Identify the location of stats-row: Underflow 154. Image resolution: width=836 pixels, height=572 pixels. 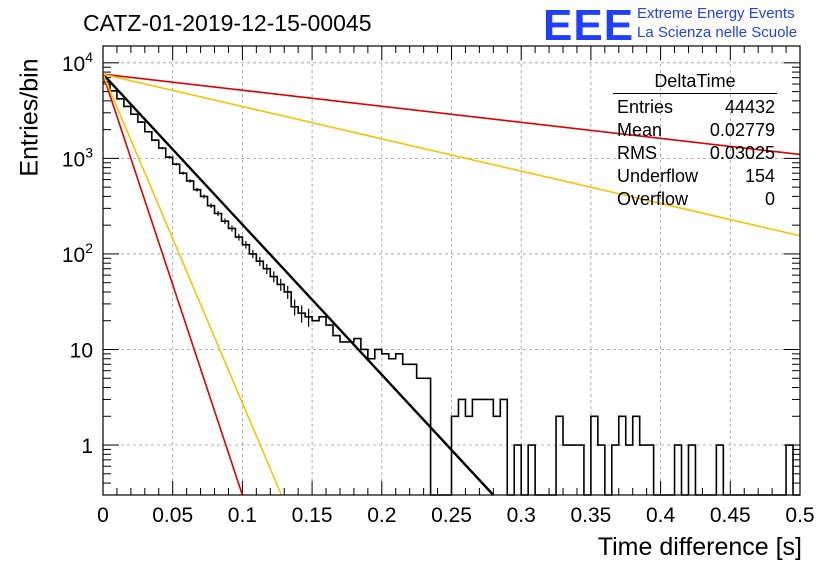
(695, 176).